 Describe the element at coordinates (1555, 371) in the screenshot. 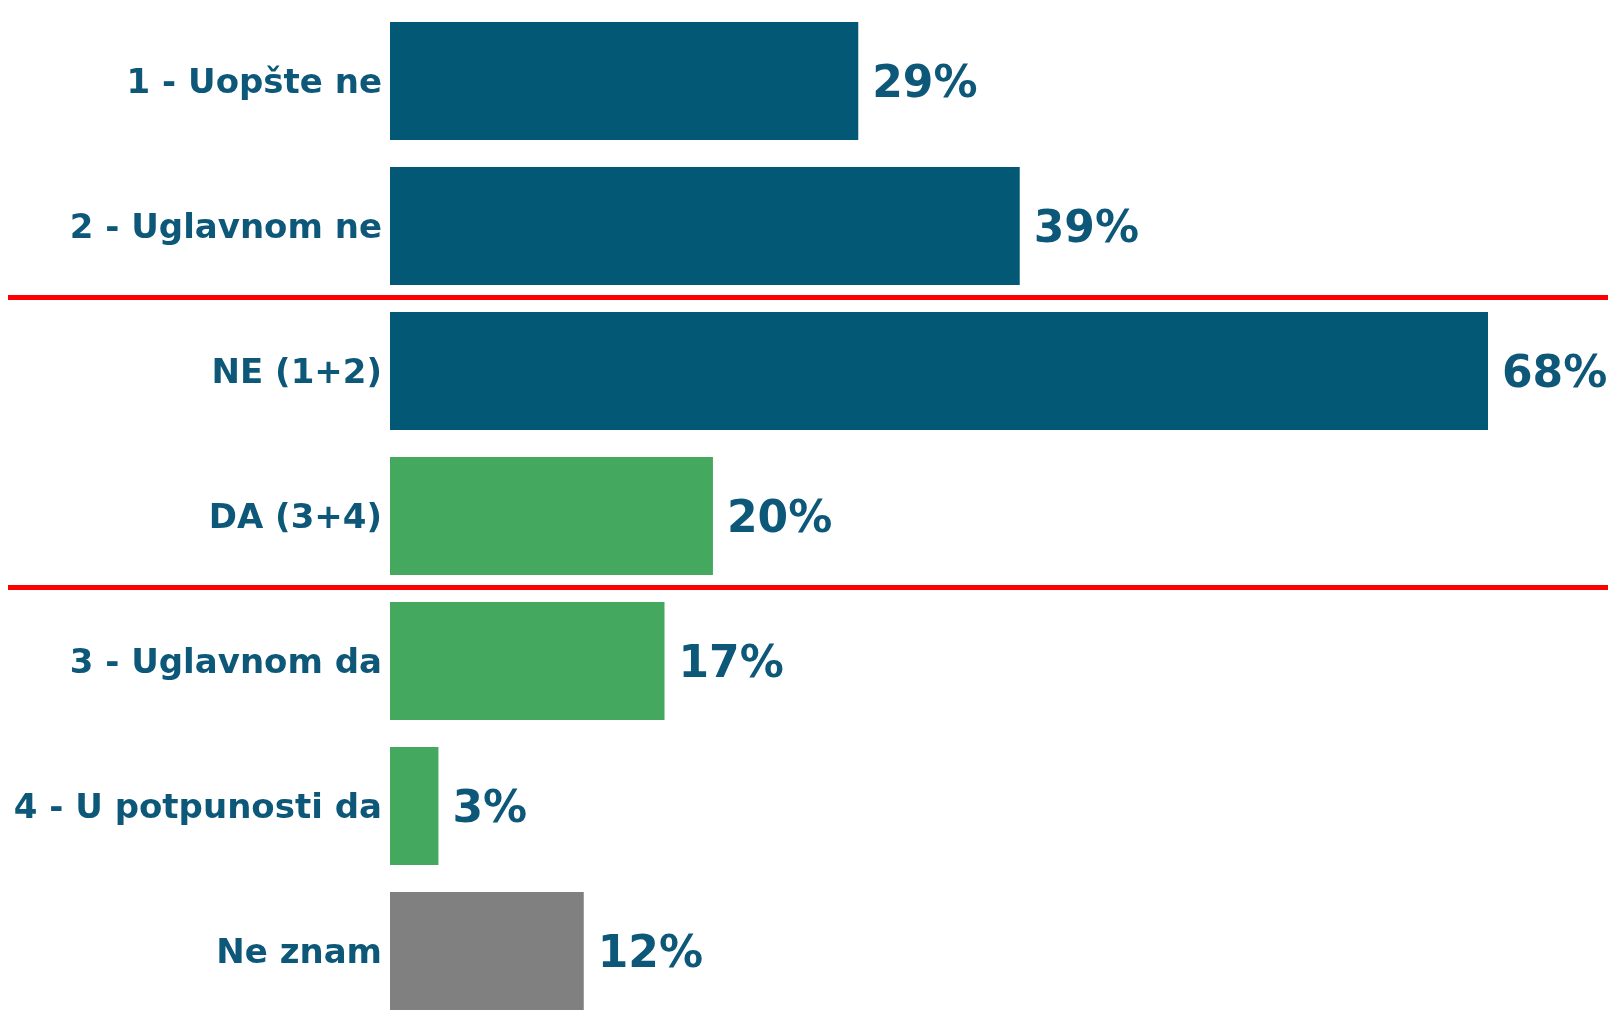

I see `data-label: 68%` at that location.